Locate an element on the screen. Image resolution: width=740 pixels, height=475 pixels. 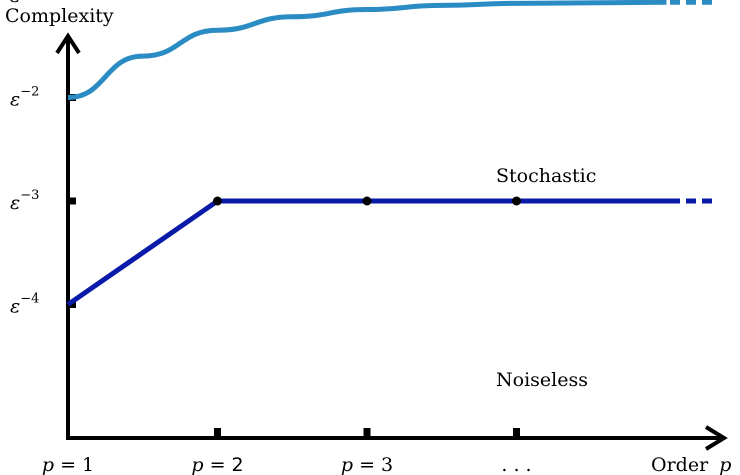
x-tick-label: p = 2 is located at coordinates (217, 464).